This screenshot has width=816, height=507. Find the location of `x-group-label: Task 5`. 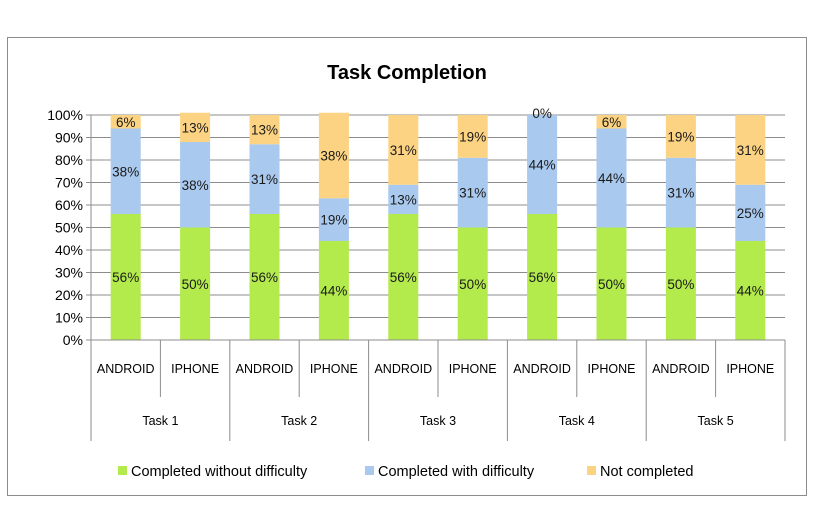

x-group-label: Task 5 is located at coordinates (716, 421).